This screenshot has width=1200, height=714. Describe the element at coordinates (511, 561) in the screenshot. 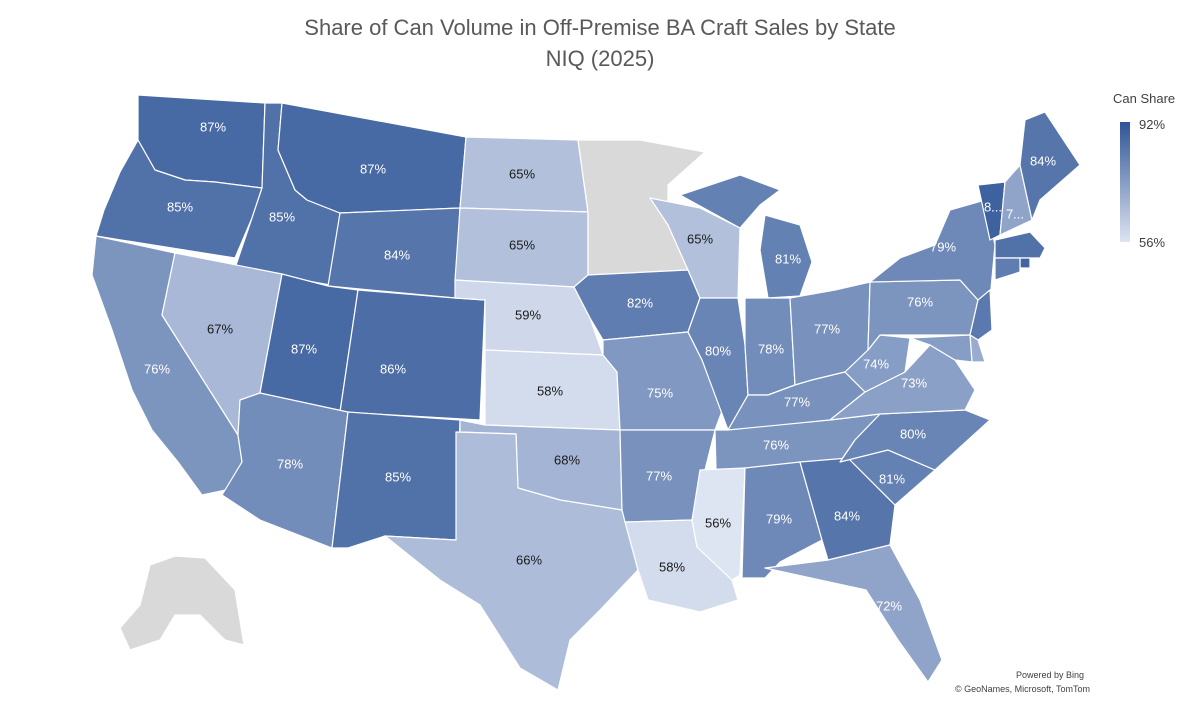

I see `state-texas` at that location.